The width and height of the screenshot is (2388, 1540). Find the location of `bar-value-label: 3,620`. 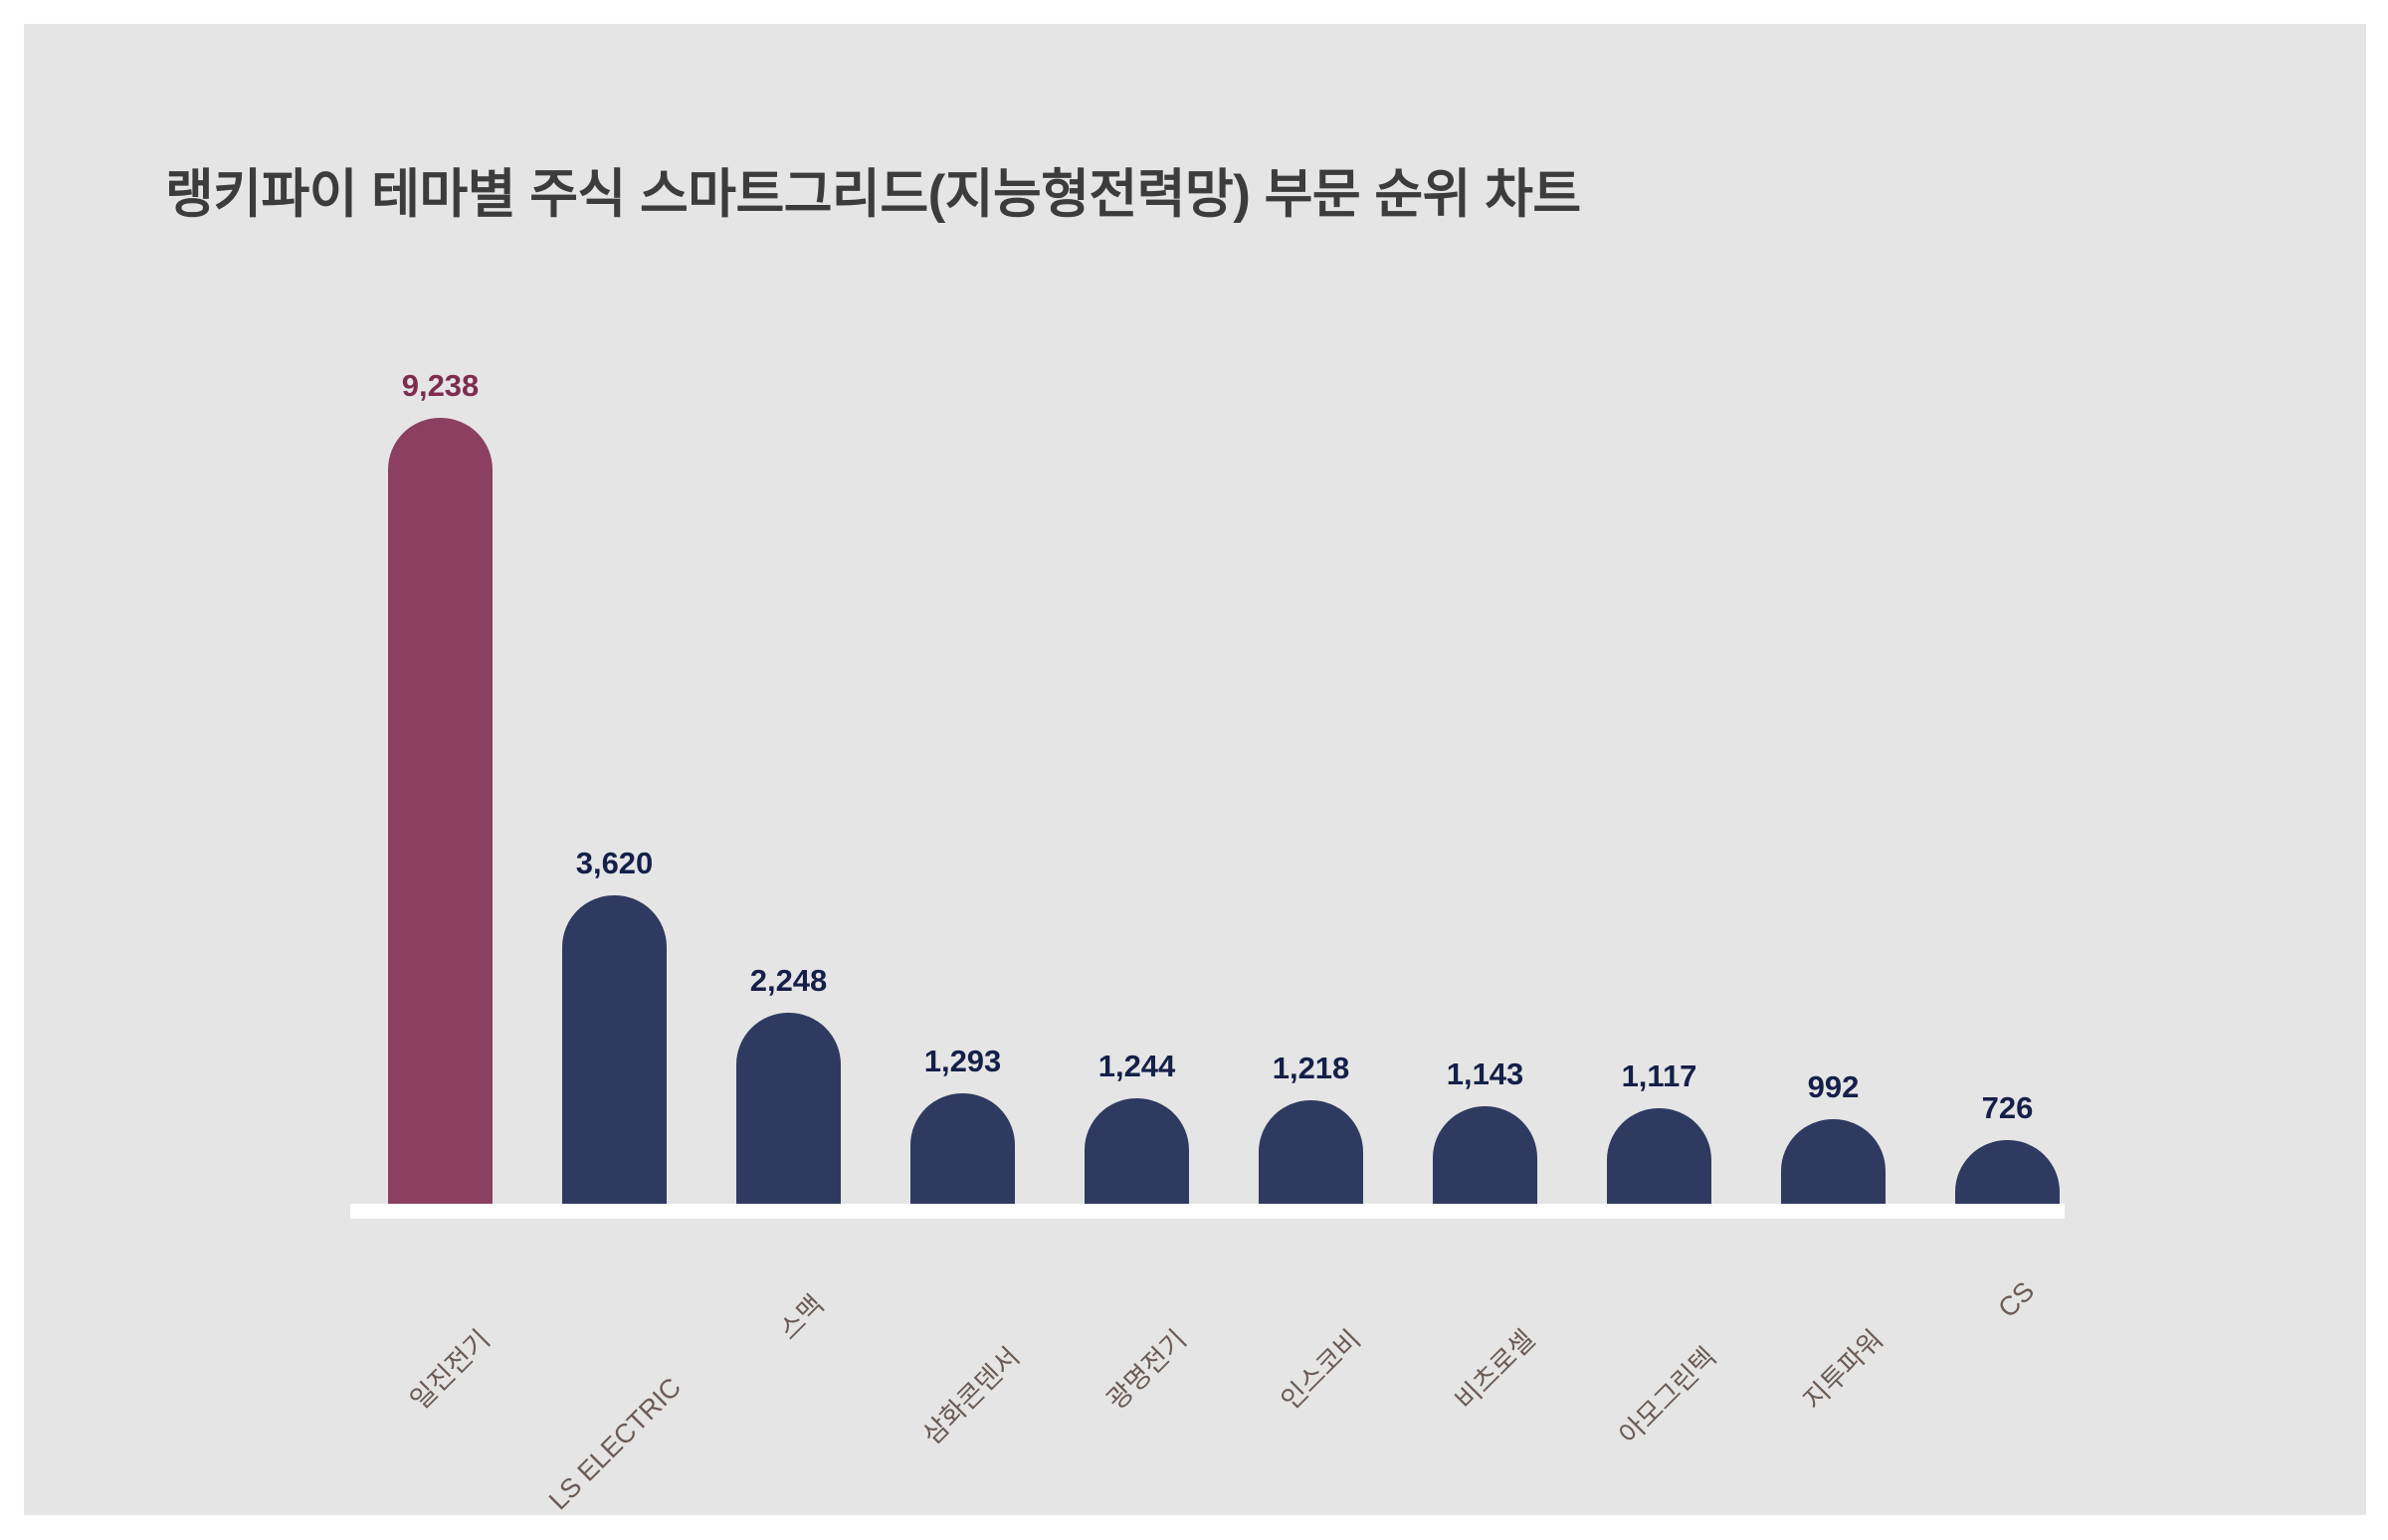

bar-value-label: 3,620 is located at coordinates (614, 863).